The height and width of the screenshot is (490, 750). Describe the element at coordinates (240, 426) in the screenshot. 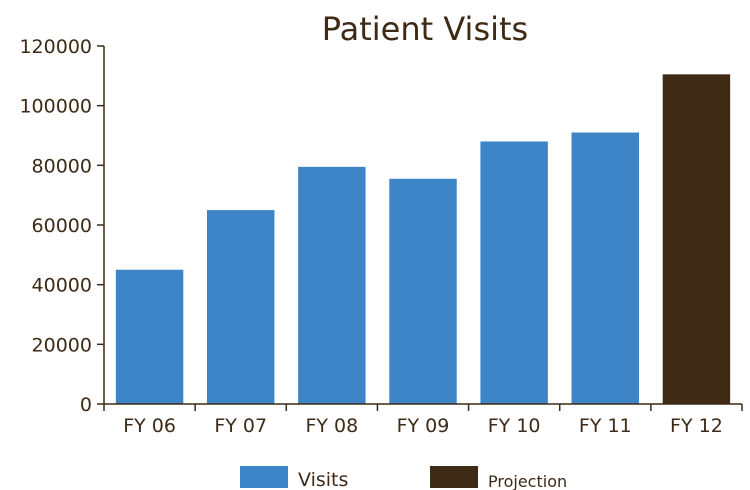

I see `x-tick-label: FY 07` at that location.